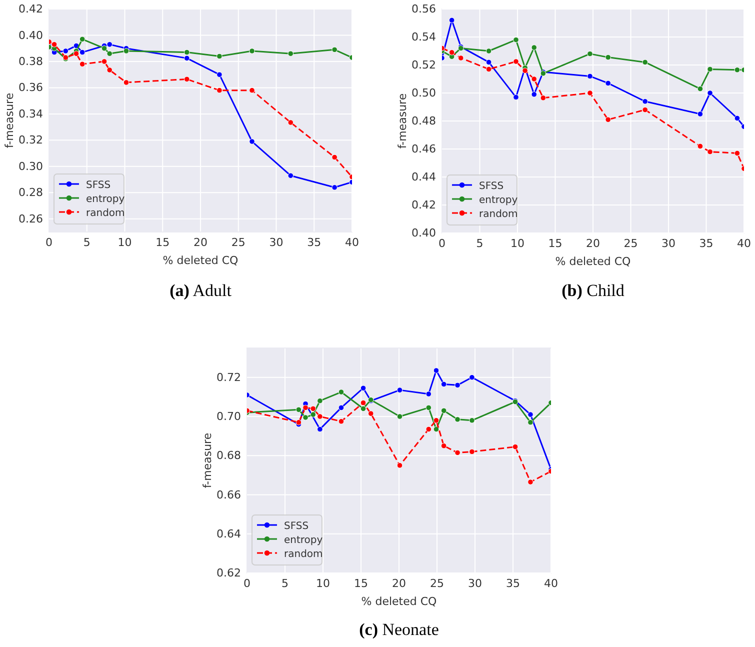  What do you see at coordinates (30, 166) in the screenshot?
I see `y-tick-label: 0.30` at bounding box center [30, 166].